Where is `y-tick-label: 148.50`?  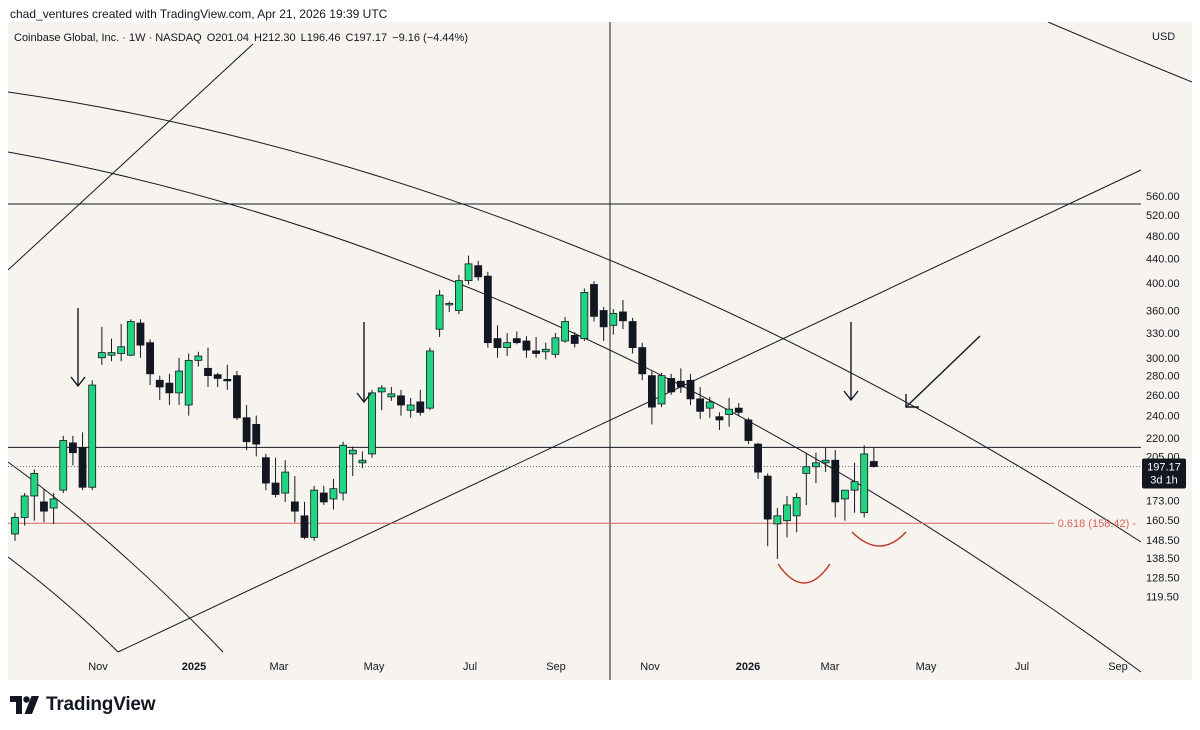 y-tick-label: 148.50 is located at coordinates (1163, 541).